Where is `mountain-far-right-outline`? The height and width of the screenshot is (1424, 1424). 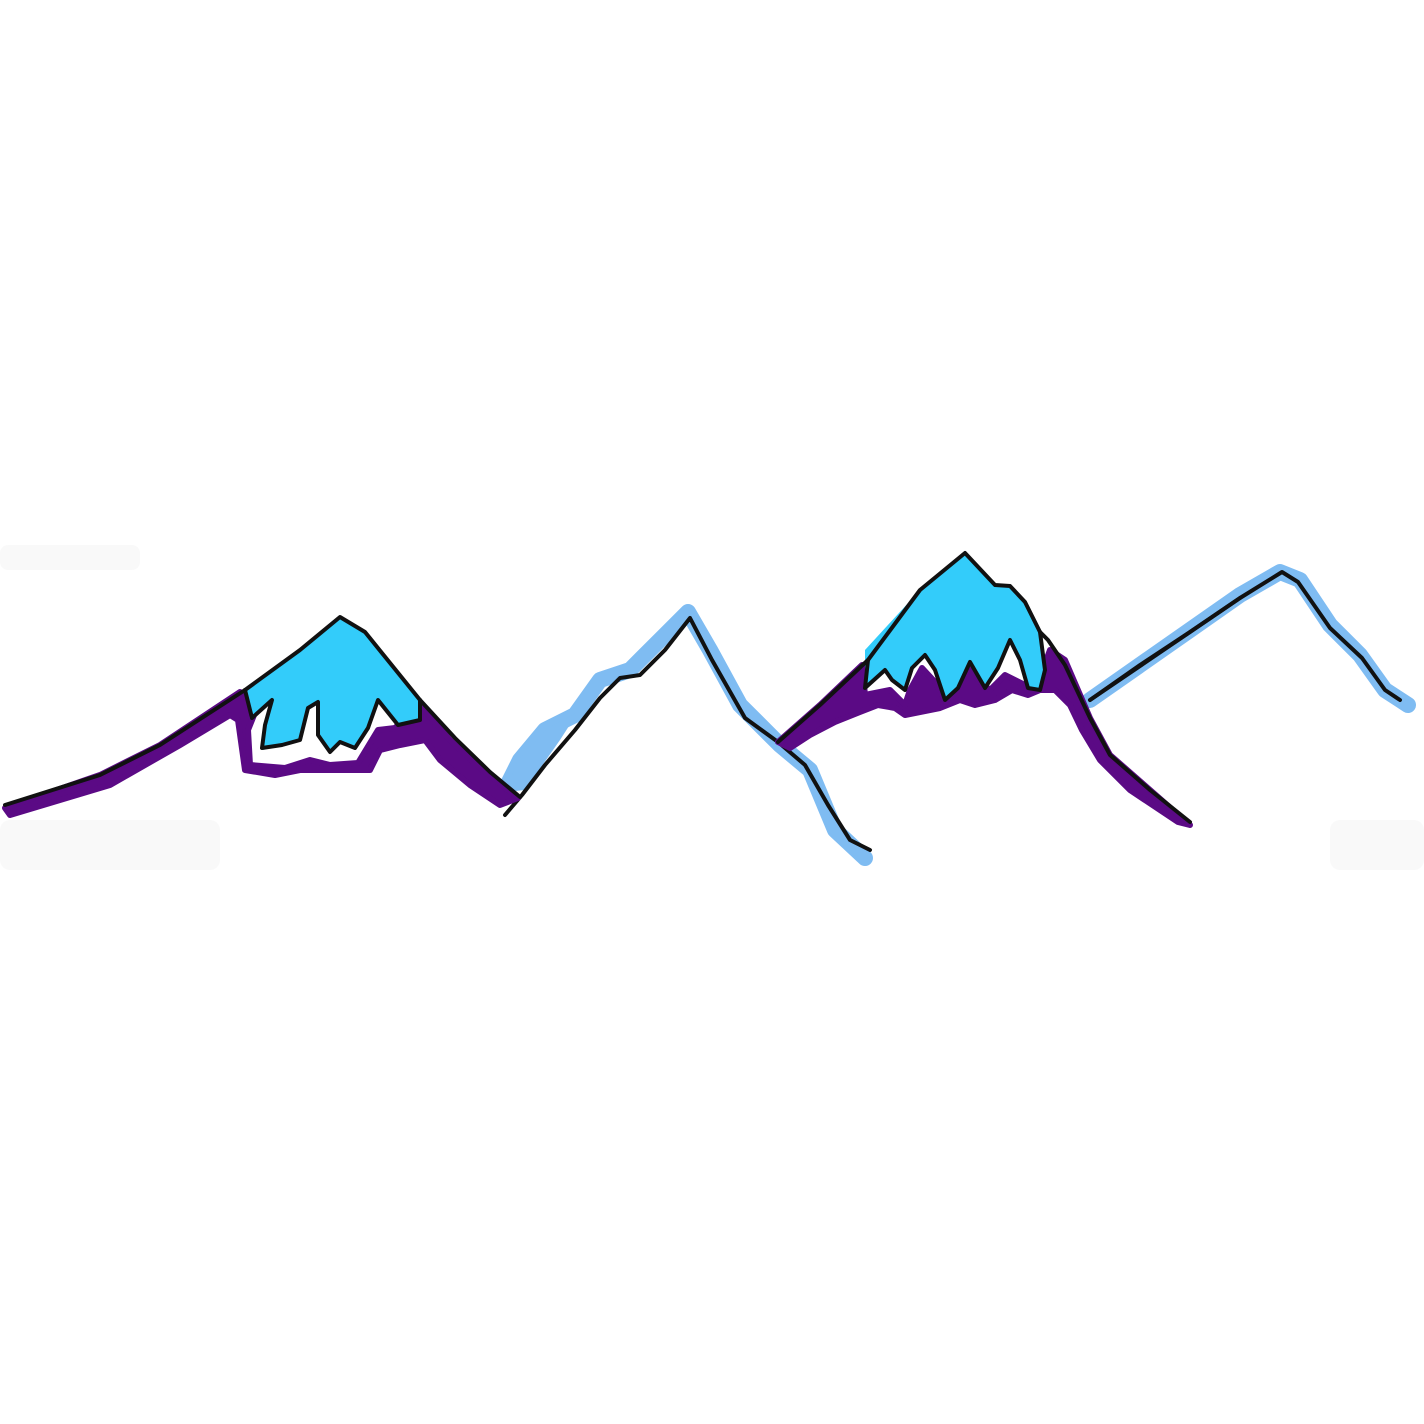 mountain-far-right-outline is located at coordinates (1245, 636).